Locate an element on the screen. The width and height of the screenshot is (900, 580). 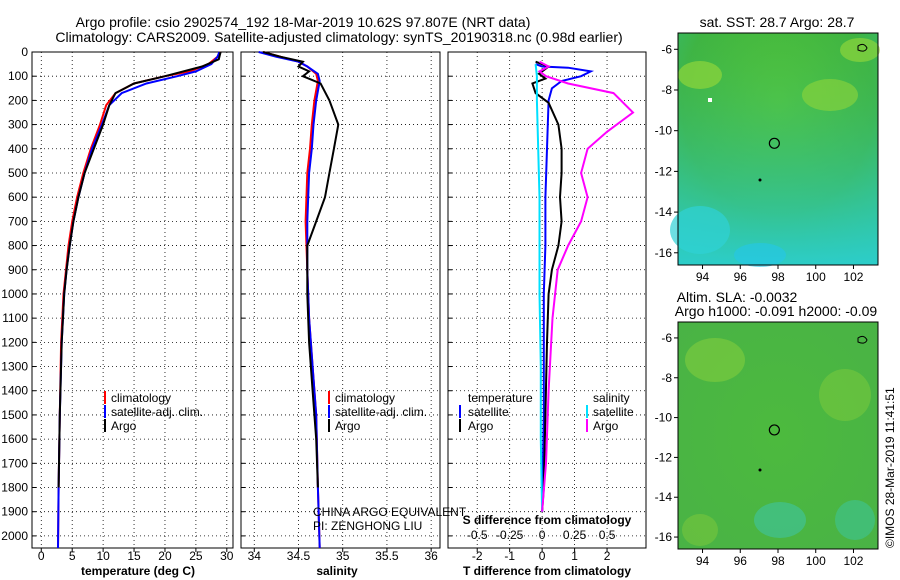
salinity-difference-axis-label: S difference from climatology is located at coordinates (547, 520).